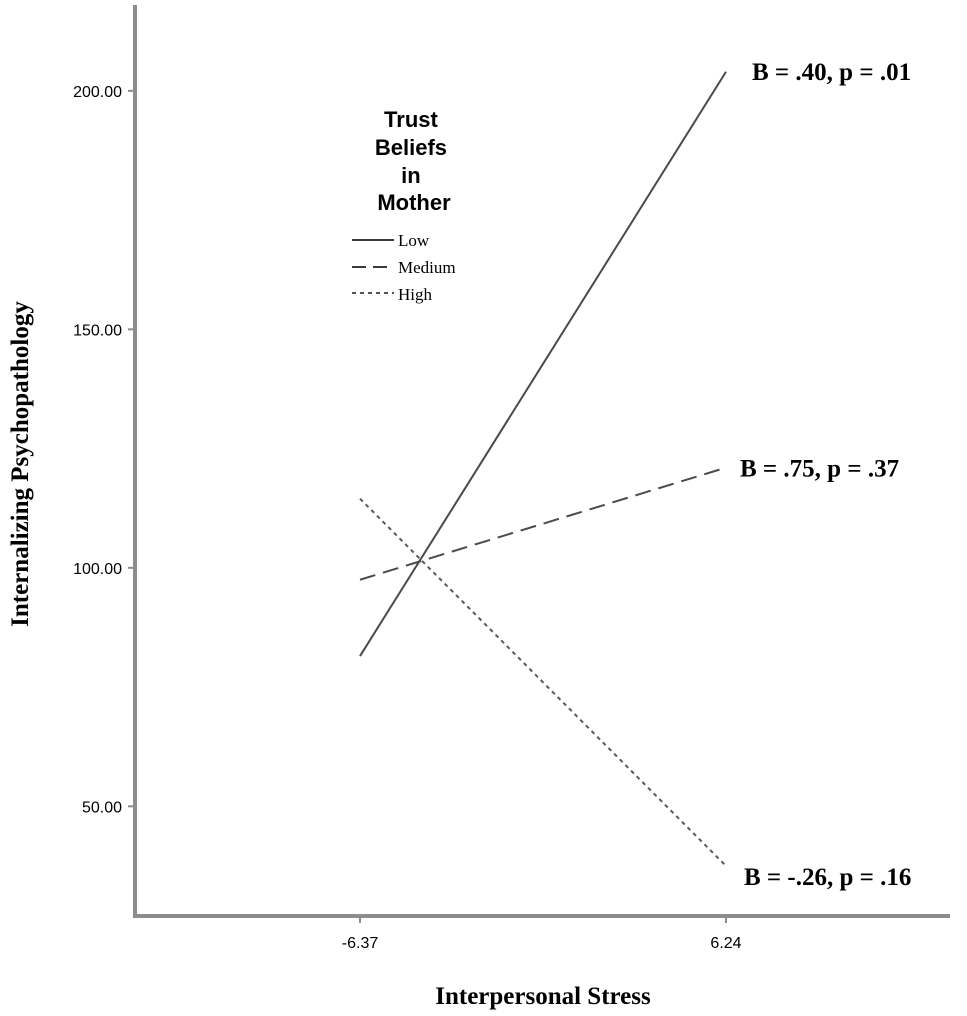 The height and width of the screenshot is (1016, 967). I want to click on series-annotation-low: B = .40, p = .01, so click(831, 72).